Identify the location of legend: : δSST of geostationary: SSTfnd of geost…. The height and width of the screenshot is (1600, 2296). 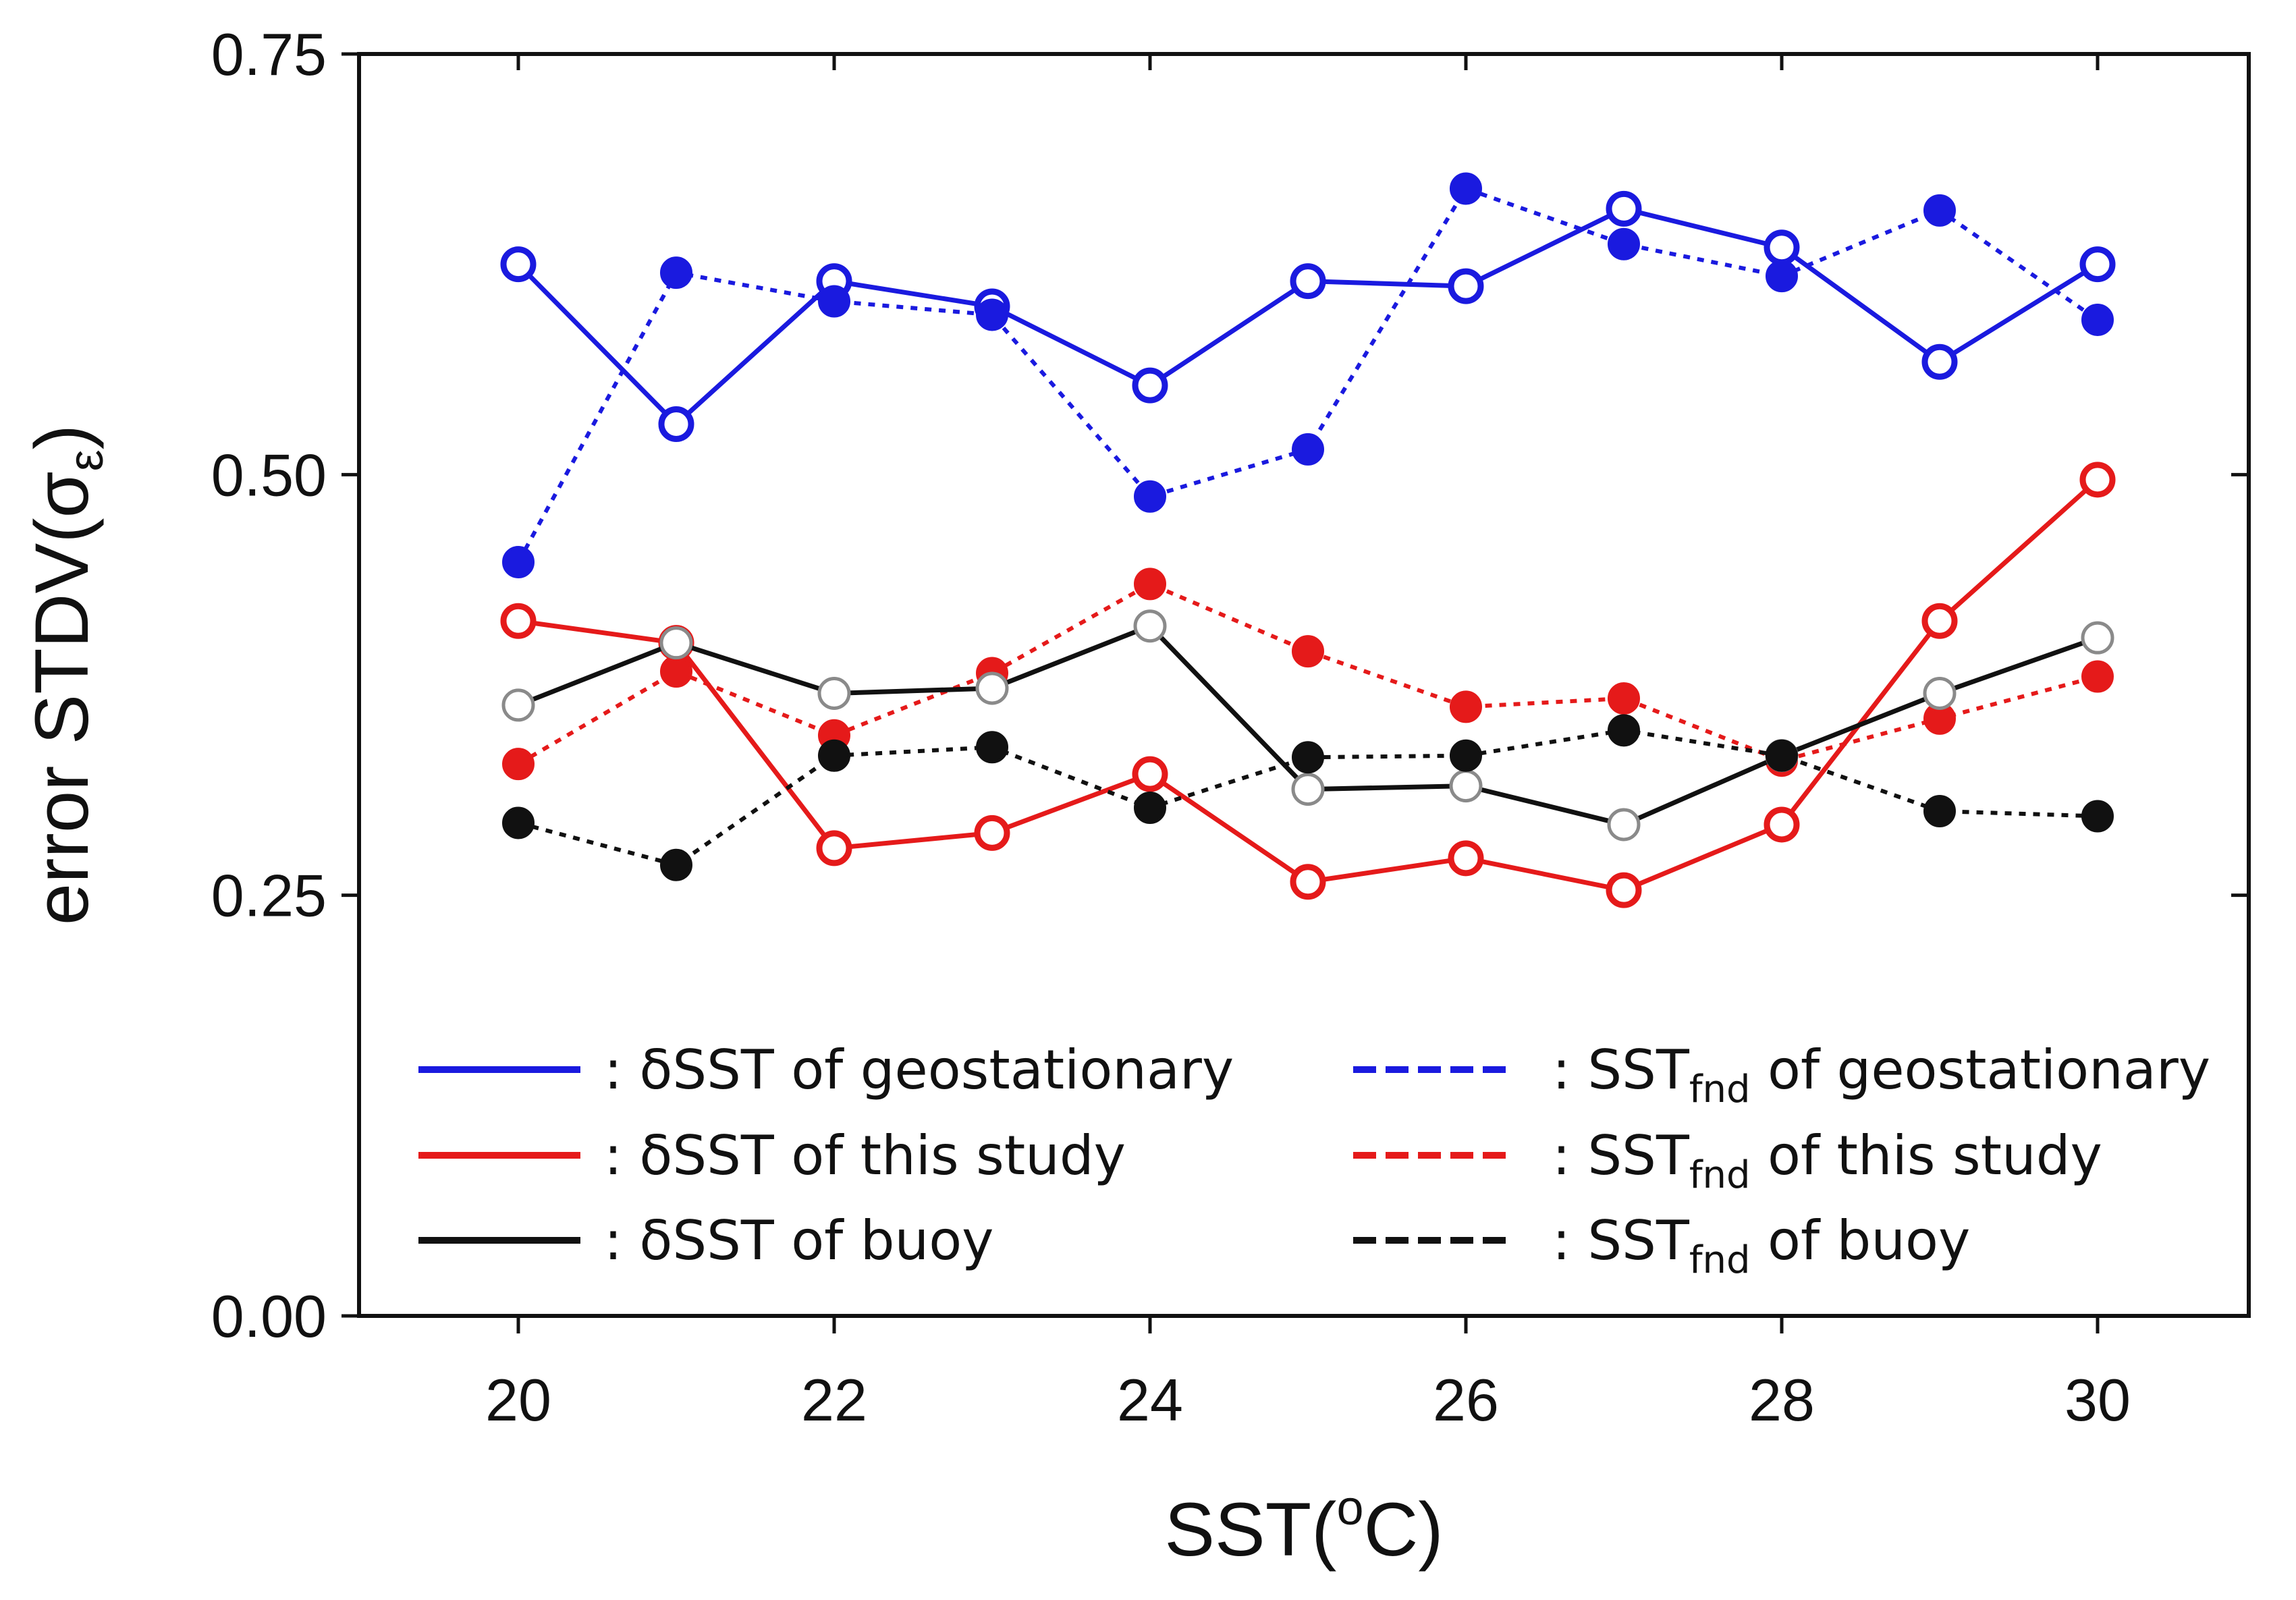
(1314, 1161).